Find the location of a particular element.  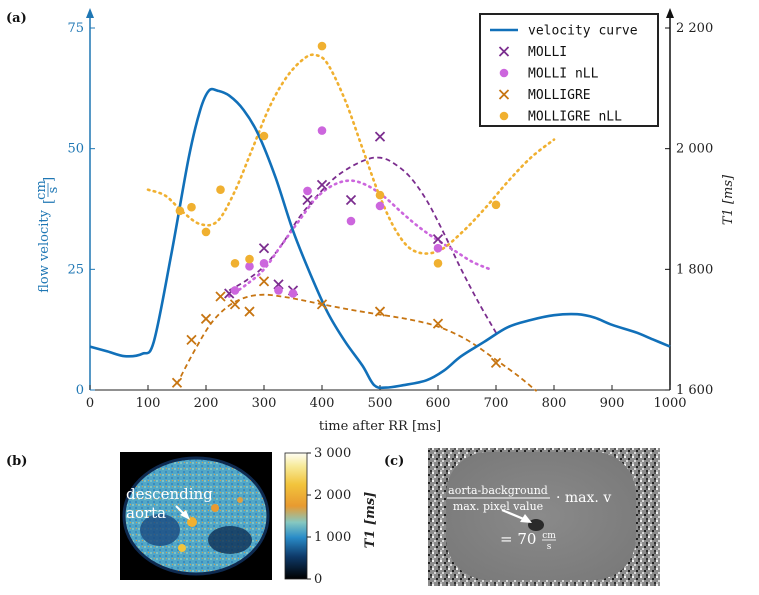

panel-label-a: (a) is located at coordinates (16, 18).